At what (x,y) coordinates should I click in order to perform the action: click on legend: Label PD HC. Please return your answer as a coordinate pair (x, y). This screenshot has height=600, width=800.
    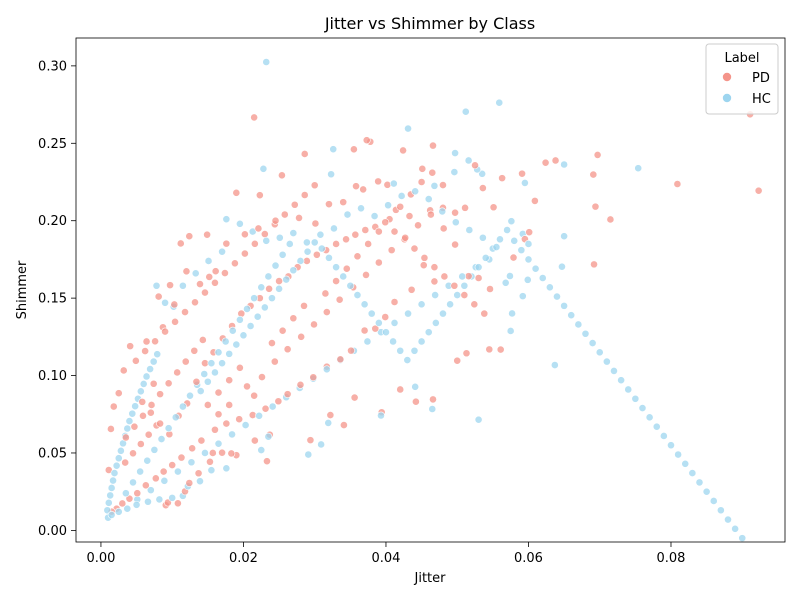
    Looking at the image, I should click on (742, 79).